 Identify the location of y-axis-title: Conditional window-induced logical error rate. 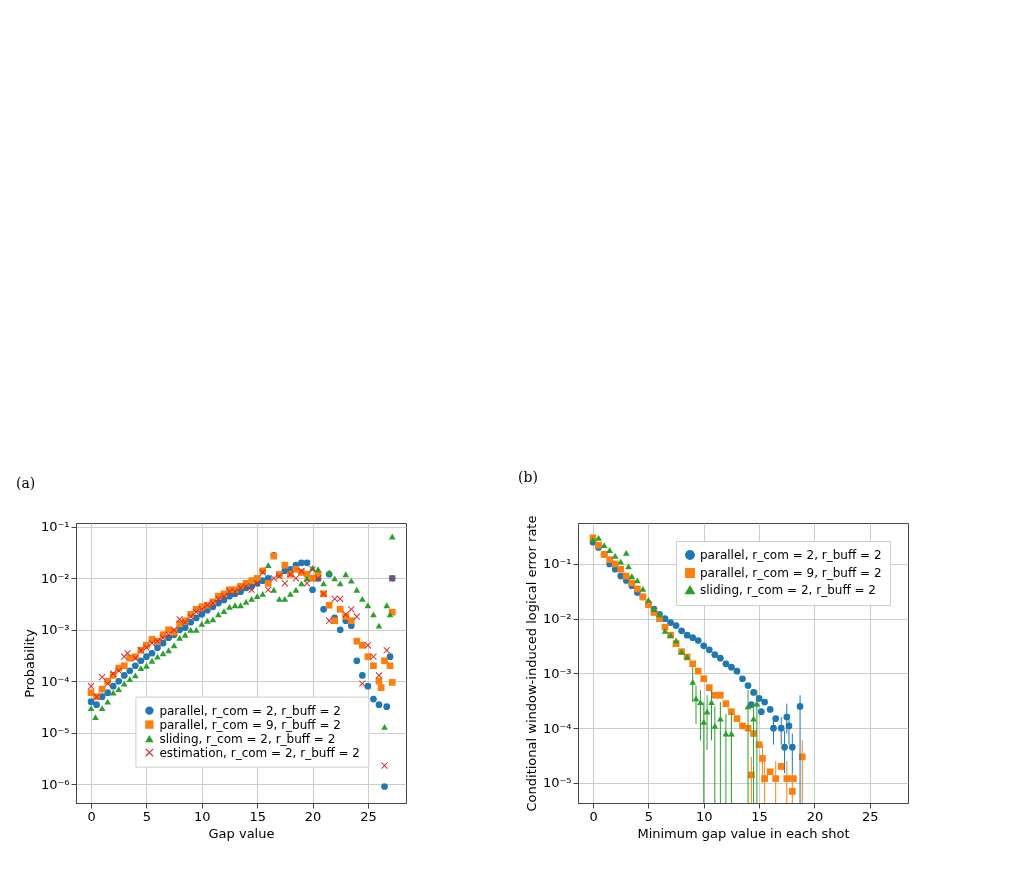
(531, 663).